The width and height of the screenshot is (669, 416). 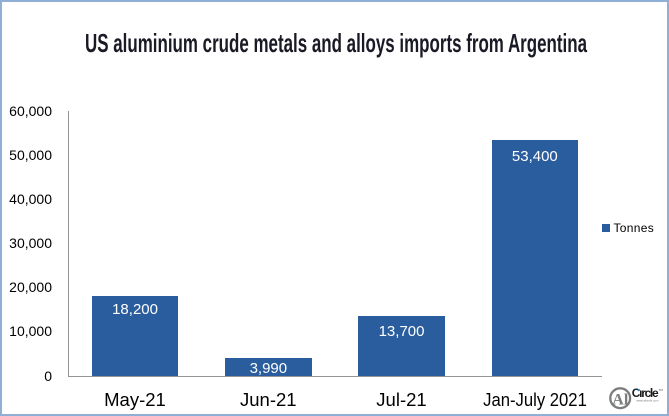 I want to click on svg-text: TM, so click(x=661, y=390).